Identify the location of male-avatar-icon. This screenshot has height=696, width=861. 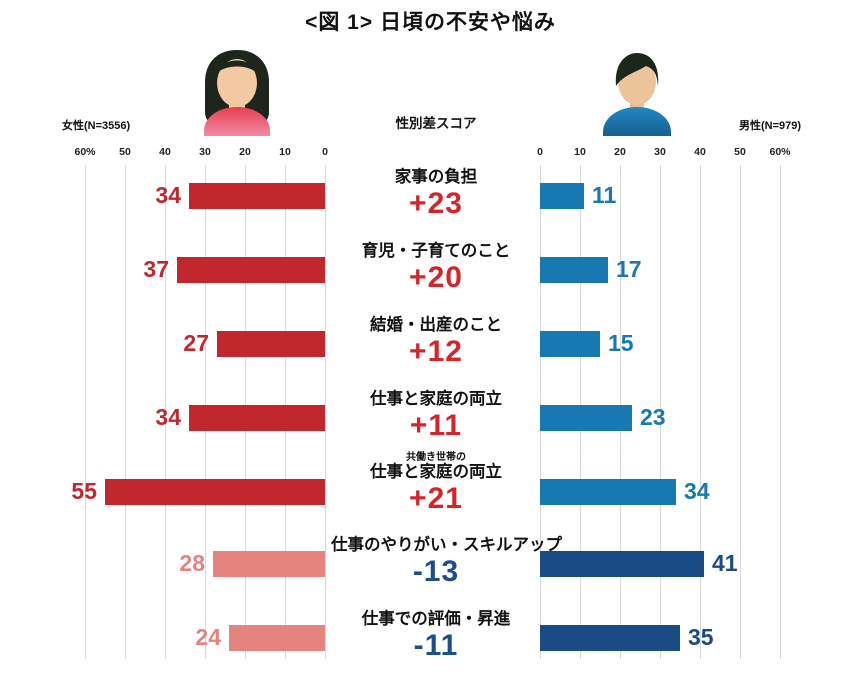
(637, 94).